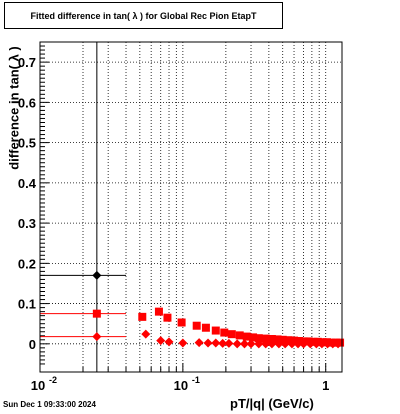 This screenshot has height=414, width=400. Describe the element at coordinates (53, 380) in the screenshot. I see `x-tick-label-exponent: -2` at that location.